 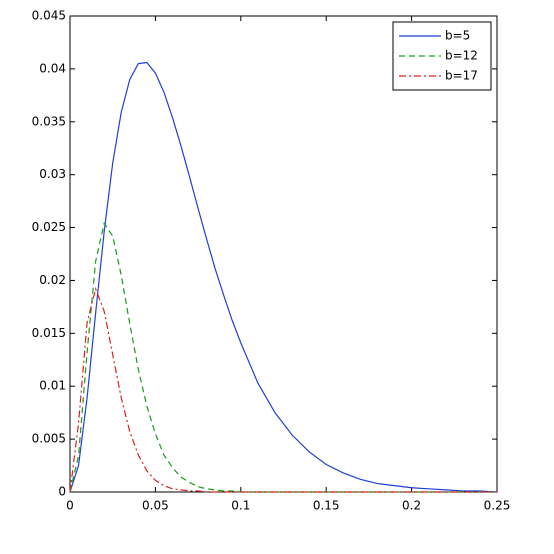 I want to click on x-tick-label: 0.15, so click(x=326, y=506).